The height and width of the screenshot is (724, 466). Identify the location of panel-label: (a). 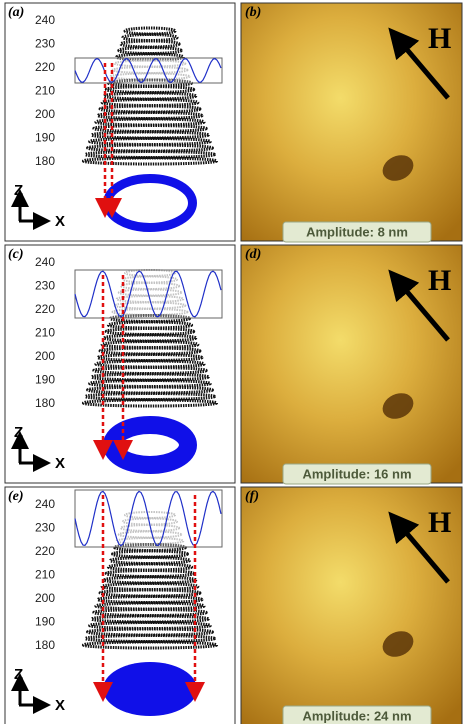
(16, 12).